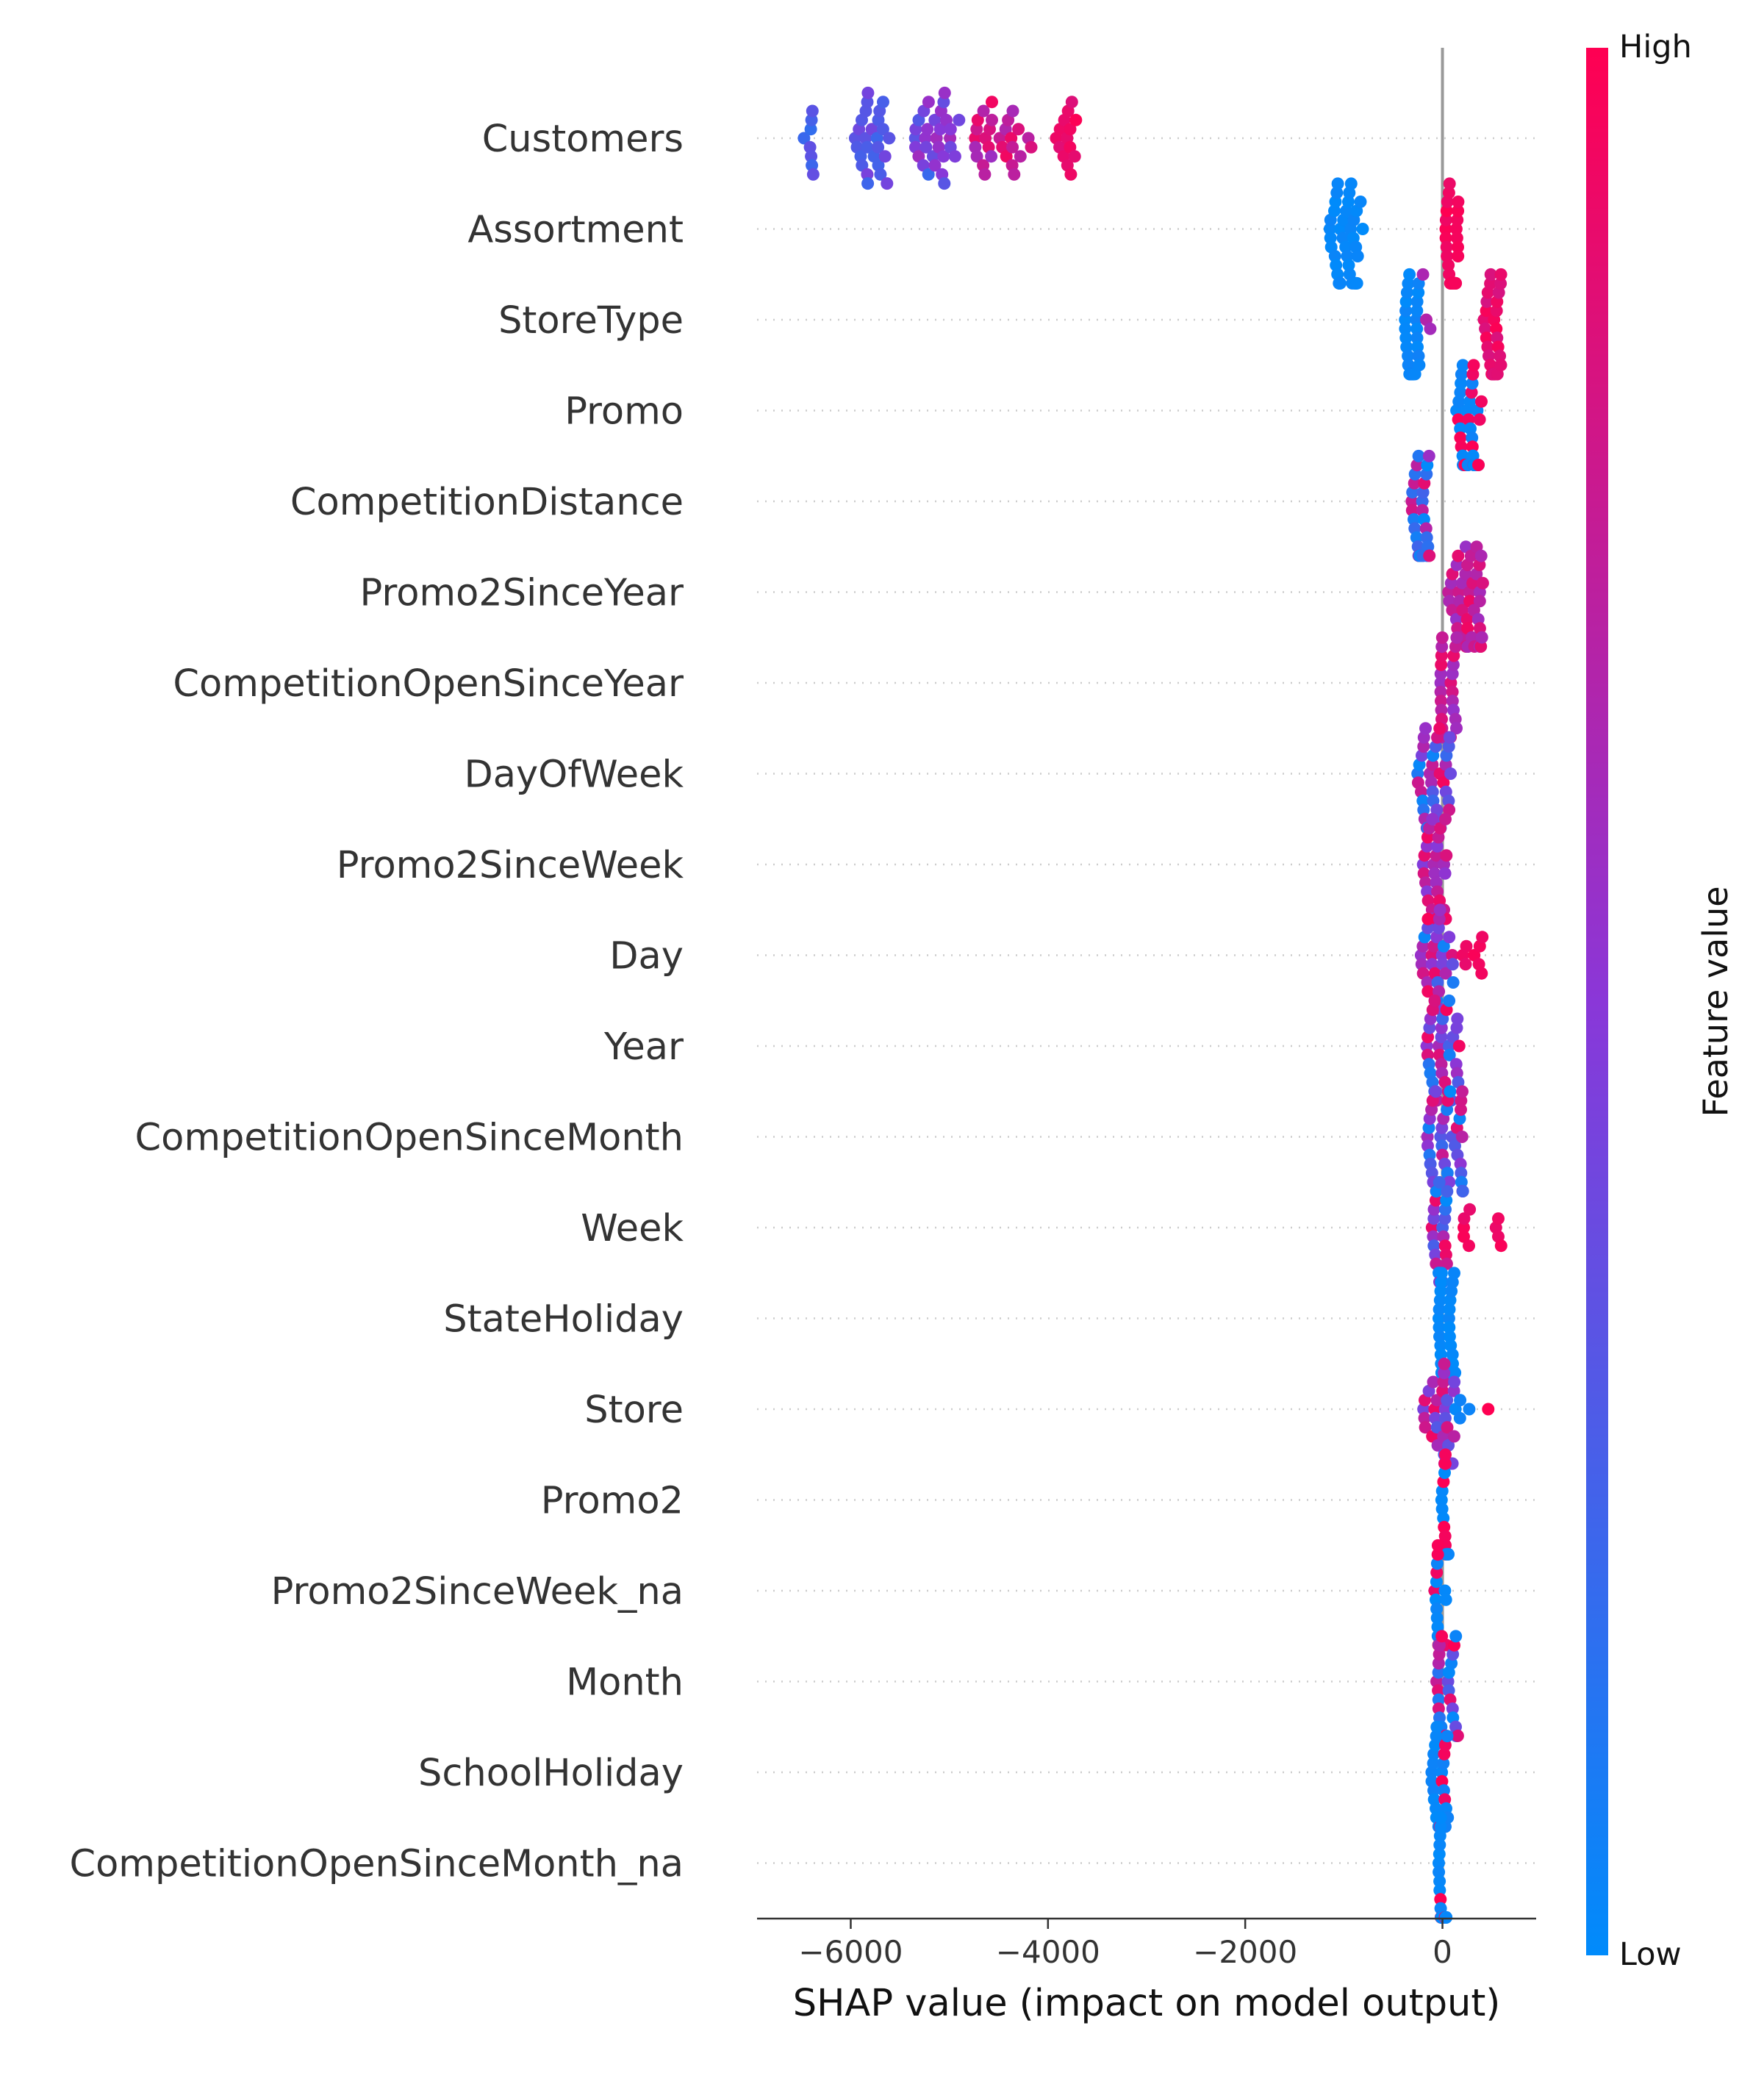 The height and width of the screenshot is (2095, 1764). Describe the element at coordinates (1660, 1001) in the screenshot. I see `colorbar: High Low Feature value` at that location.